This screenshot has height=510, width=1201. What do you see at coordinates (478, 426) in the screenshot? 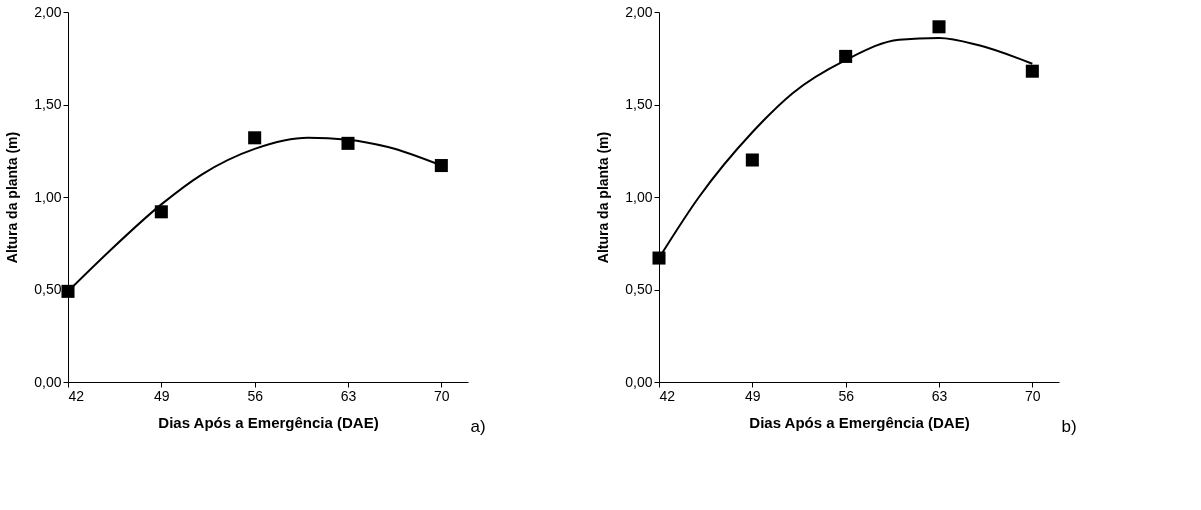
I see `text: a)` at bounding box center [478, 426].